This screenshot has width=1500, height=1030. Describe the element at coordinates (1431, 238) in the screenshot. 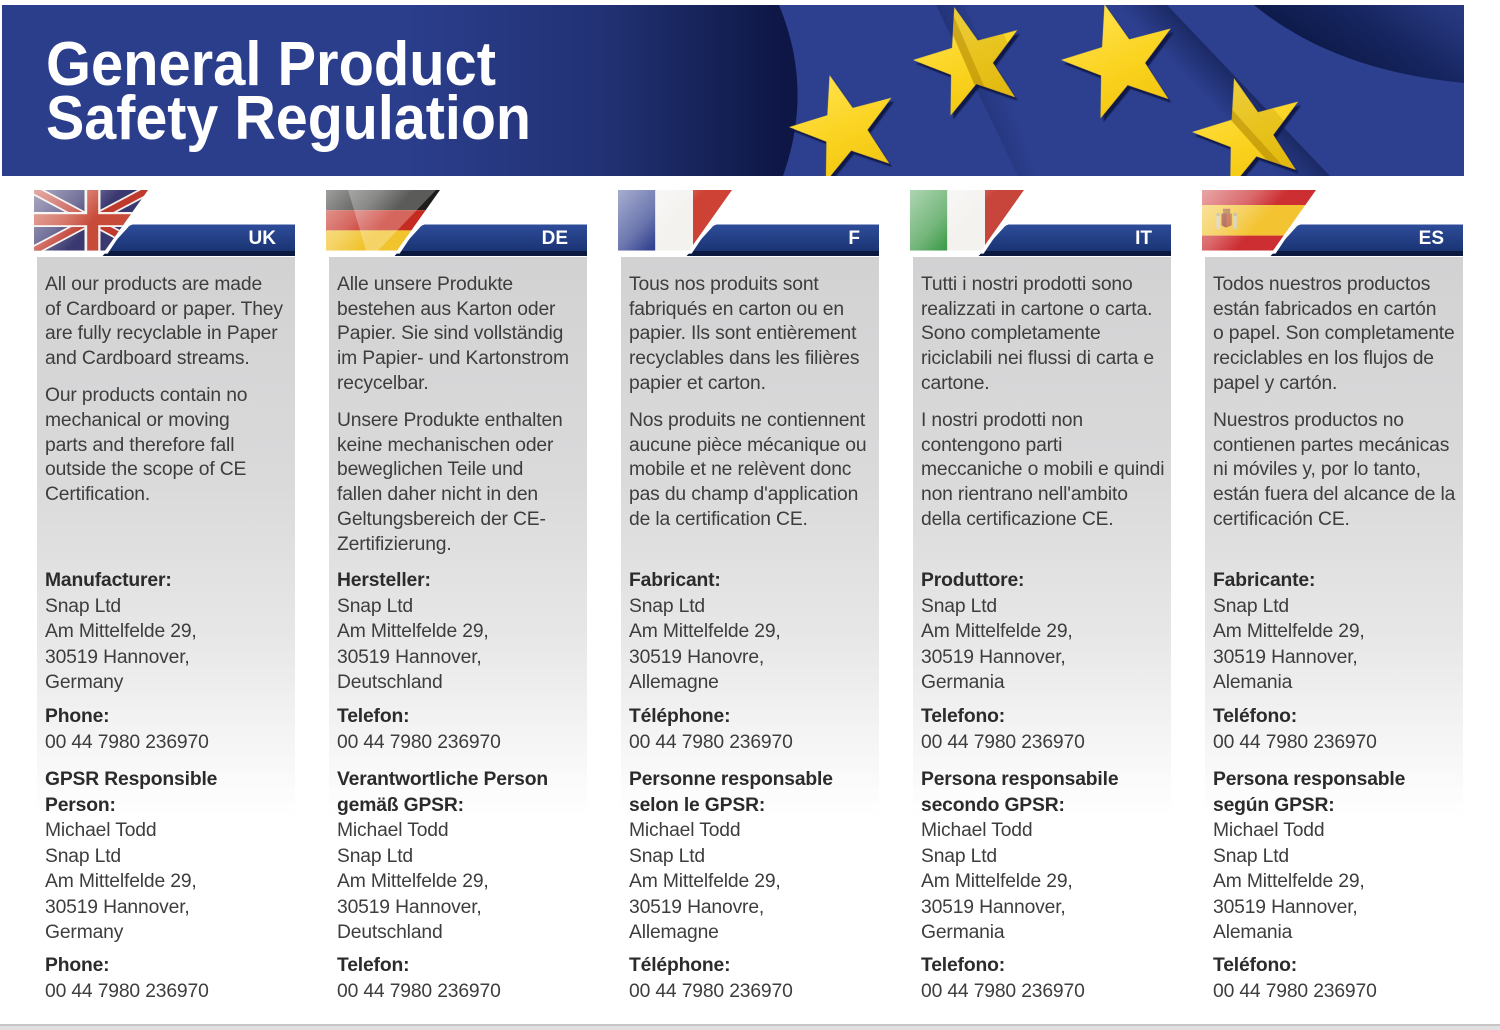

I see `svg-text: ES` at that location.